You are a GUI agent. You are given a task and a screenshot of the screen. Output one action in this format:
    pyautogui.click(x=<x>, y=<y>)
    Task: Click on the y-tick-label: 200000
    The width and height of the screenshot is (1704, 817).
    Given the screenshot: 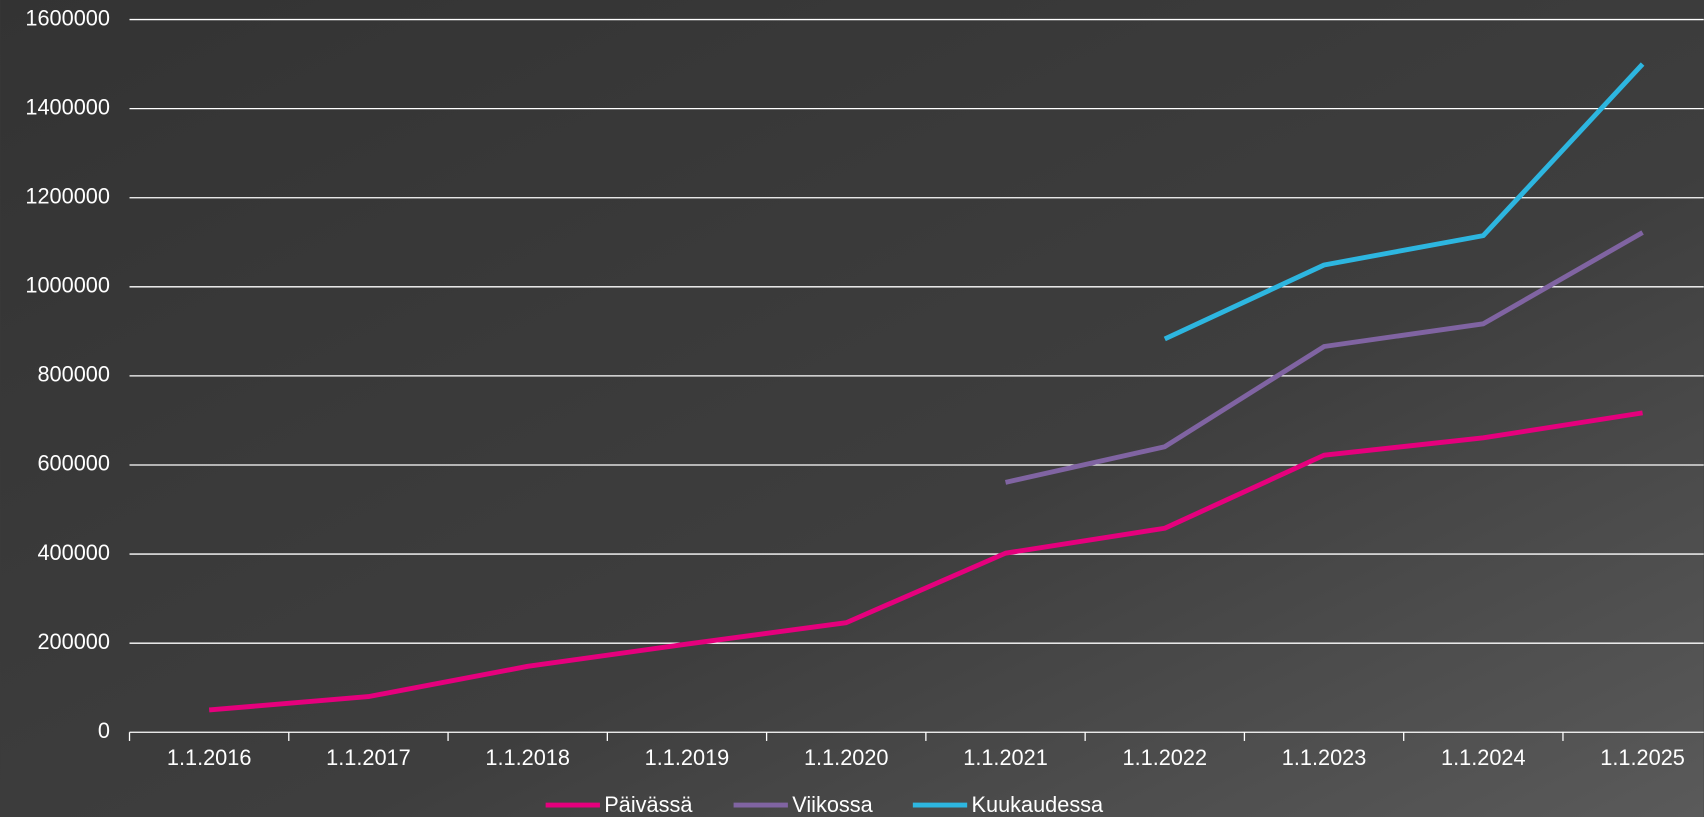 What is the action you would take?
    pyautogui.click(x=73, y=641)
    